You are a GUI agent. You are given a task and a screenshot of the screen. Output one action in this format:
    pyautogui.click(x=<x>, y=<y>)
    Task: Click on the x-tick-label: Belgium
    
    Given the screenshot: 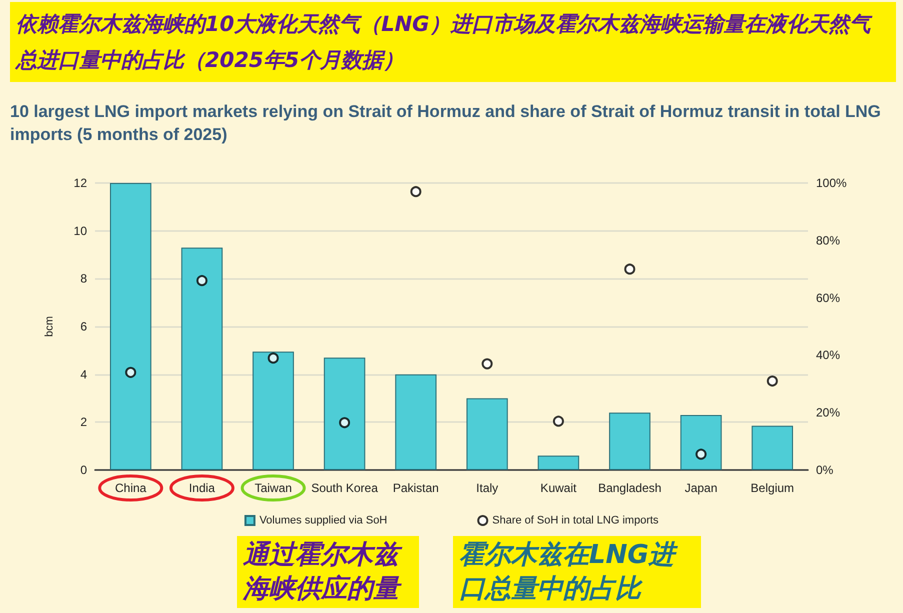 What is the action you would take?
    pyautogui.click(x=772, y=488)
    